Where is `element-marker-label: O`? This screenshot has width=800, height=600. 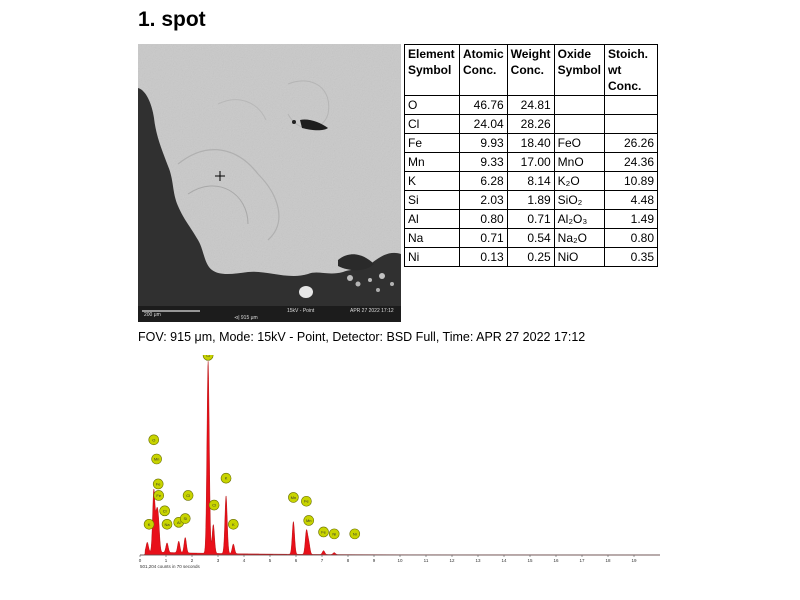 element-marker-label: O is located at coordinates (153, 439).